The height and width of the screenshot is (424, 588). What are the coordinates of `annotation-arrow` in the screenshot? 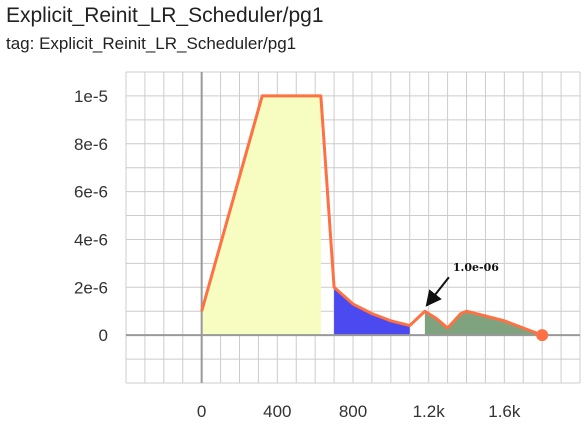 It's located at (437, 291).